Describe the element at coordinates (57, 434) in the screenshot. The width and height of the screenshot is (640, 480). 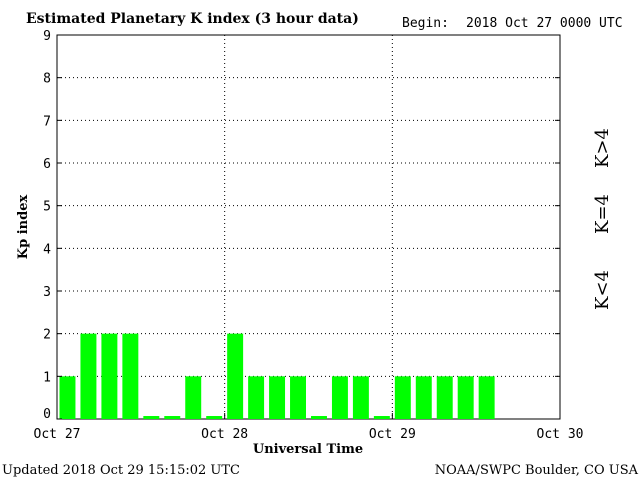
I see `x-tick-label: Oct 27` at that location.